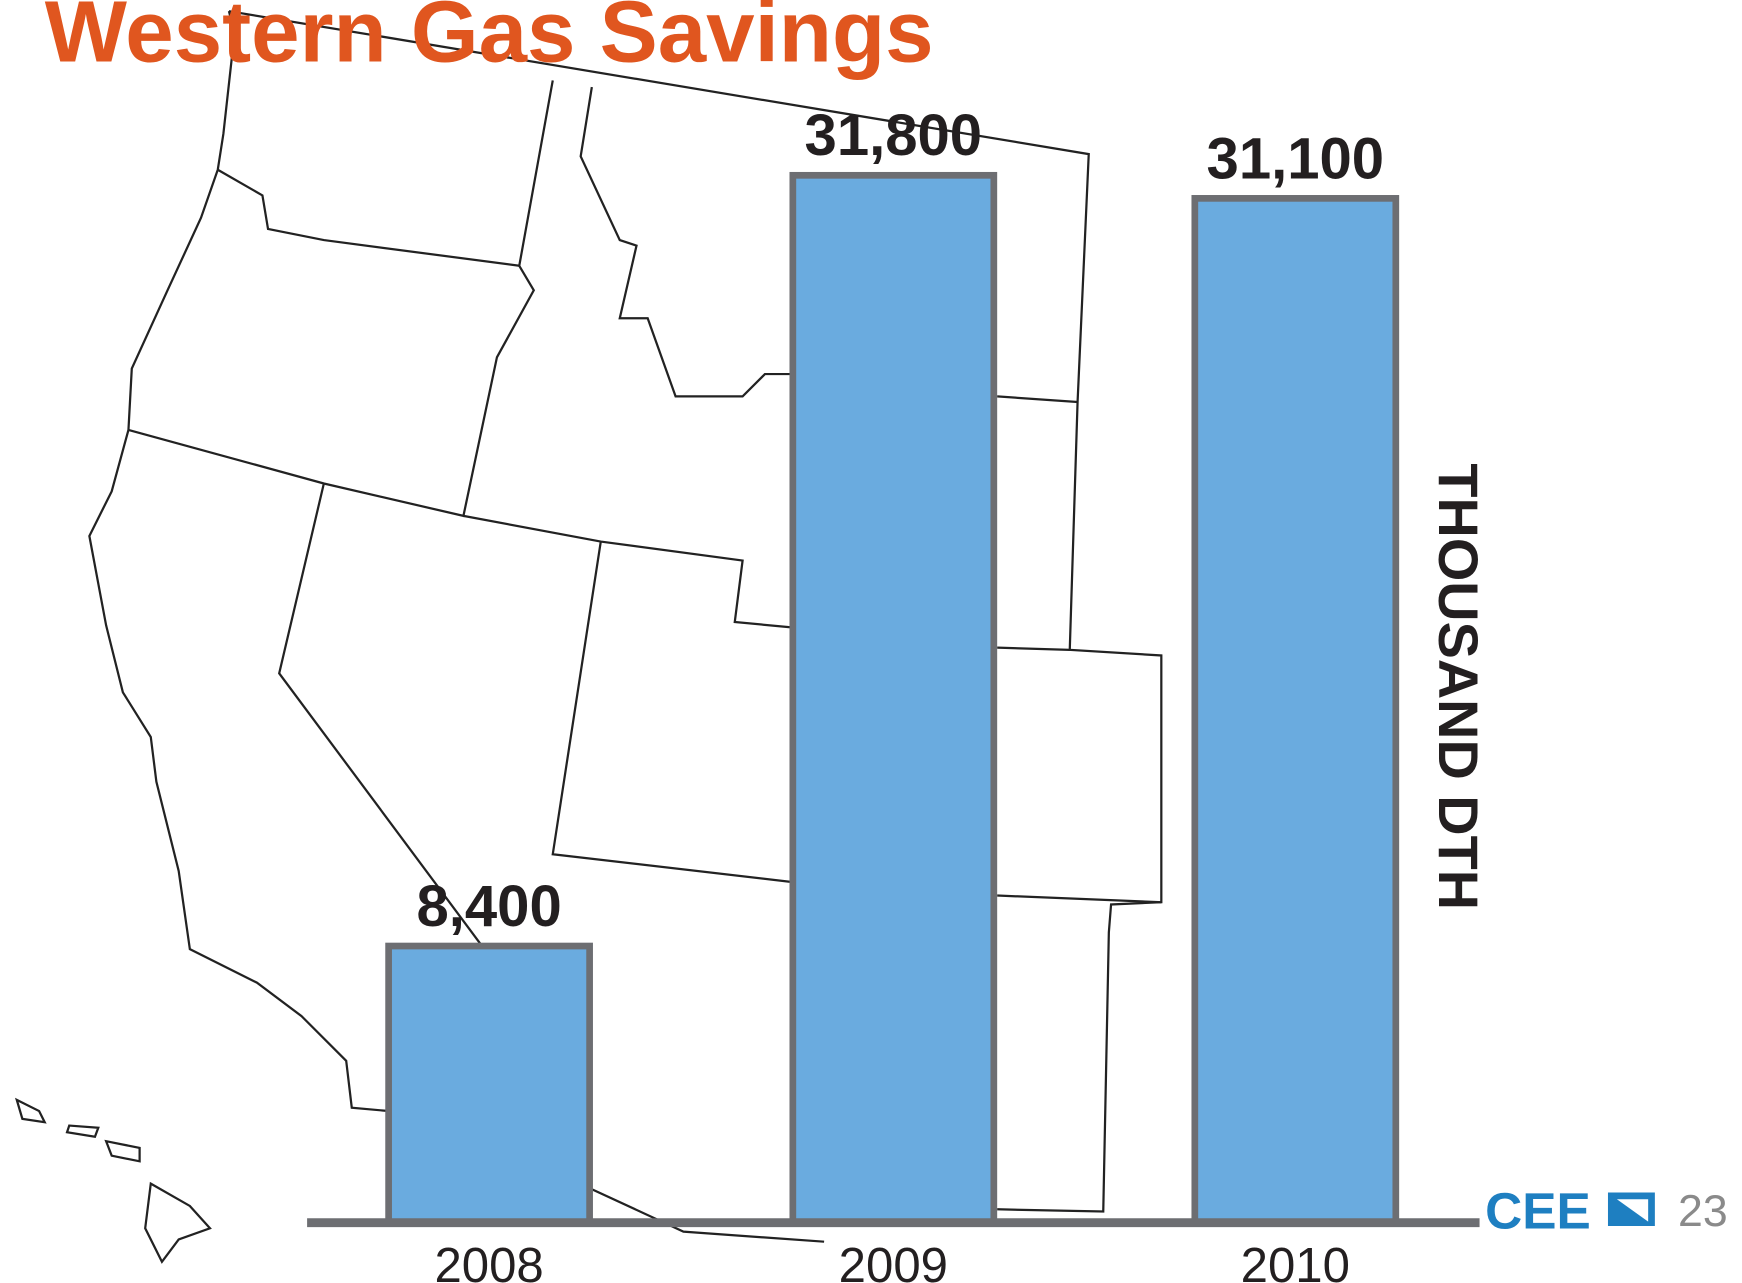 Image resolution: width=1742 pixels, height=1283 pixels. What do you see at coordinates (489, 40) in the screenshot?
I see `slide-title: Western Gas Savings` at bounding box center [489, 40].